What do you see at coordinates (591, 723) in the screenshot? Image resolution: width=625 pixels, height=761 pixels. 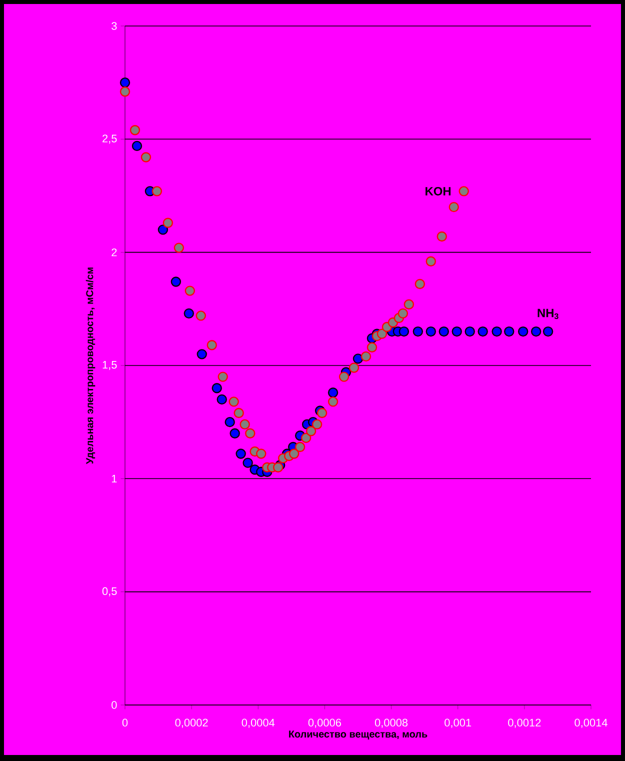 I see `x-tick-label: 0,0014` at bounding box center [591, 723].